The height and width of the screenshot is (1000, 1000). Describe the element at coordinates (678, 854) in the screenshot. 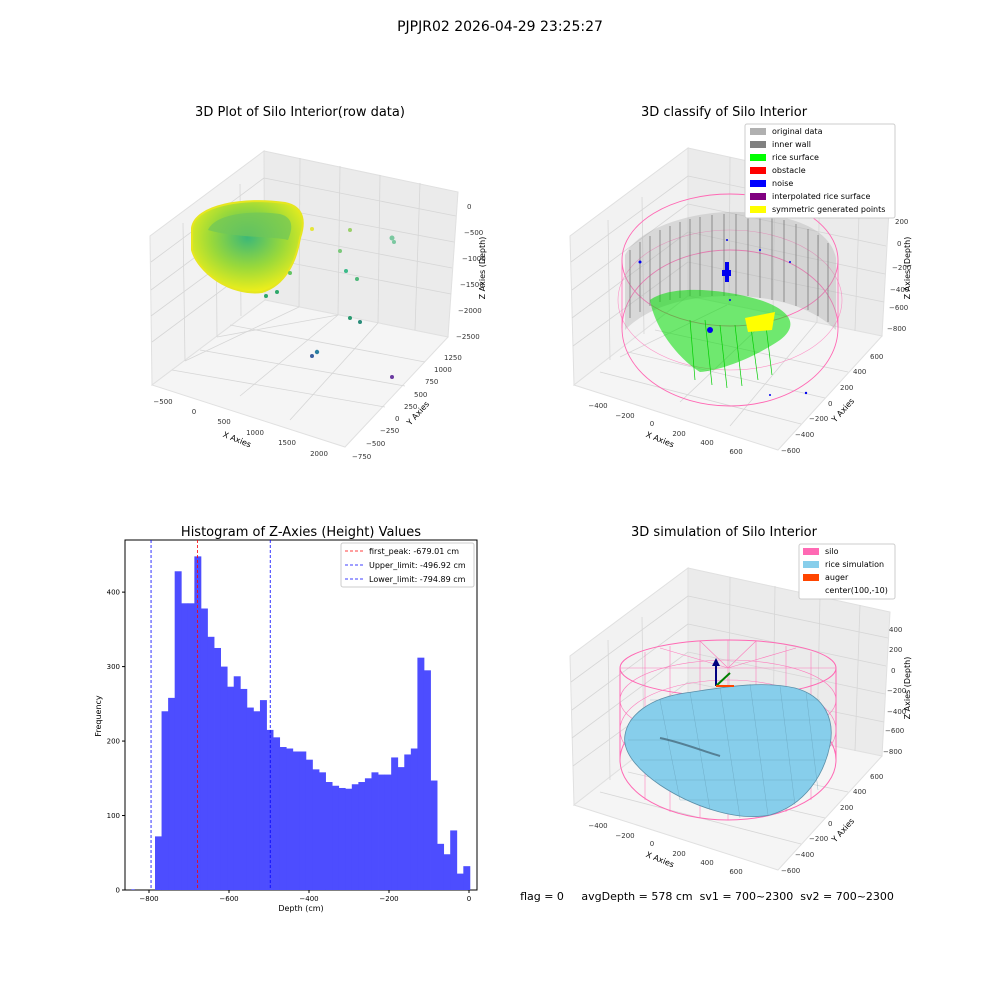

I see `p4-xtick: 200` at that location.